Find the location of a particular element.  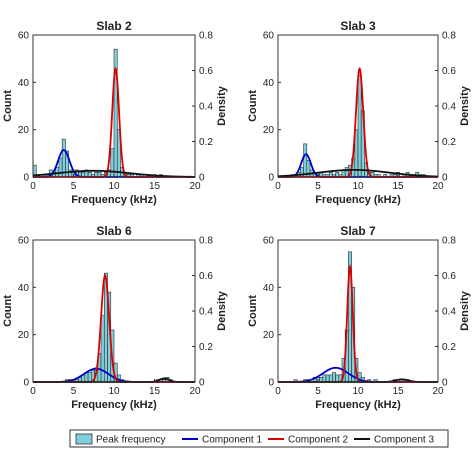

chart-title: Slab 2 is located at coordinates (114, 26).